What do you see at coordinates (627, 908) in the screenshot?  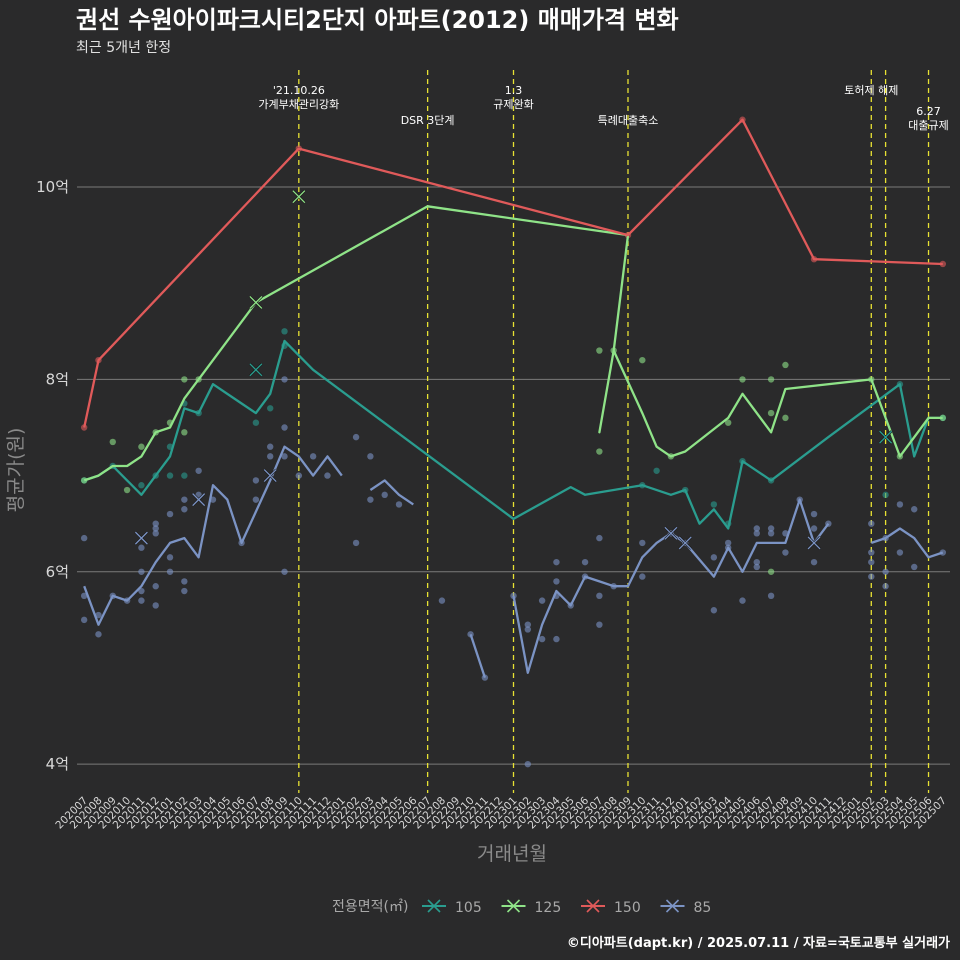 I see `legend-label: 150` at bounding box center [627, 908].